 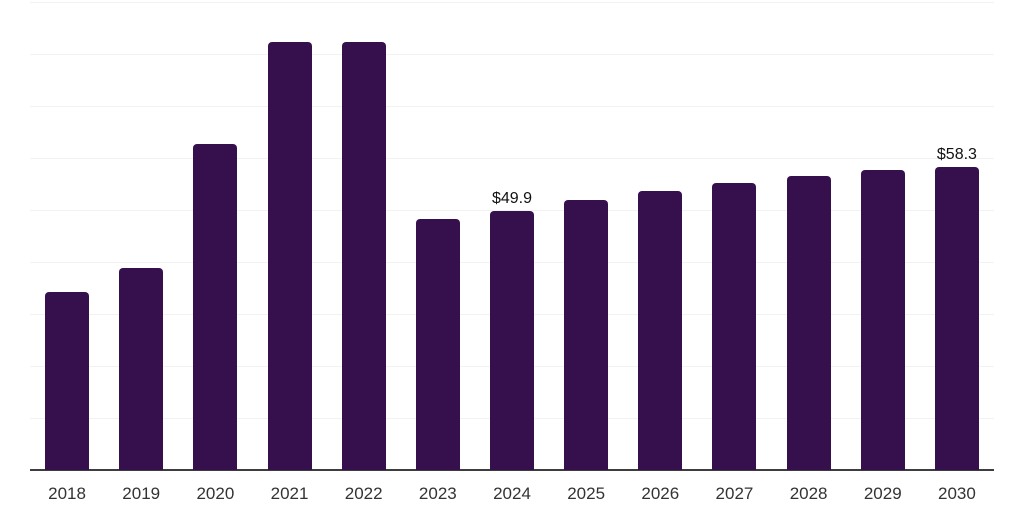 What do you see at coordinates (808, 322) in the screenshot?
I see `bar-2028` at bounding box center [808, 322].